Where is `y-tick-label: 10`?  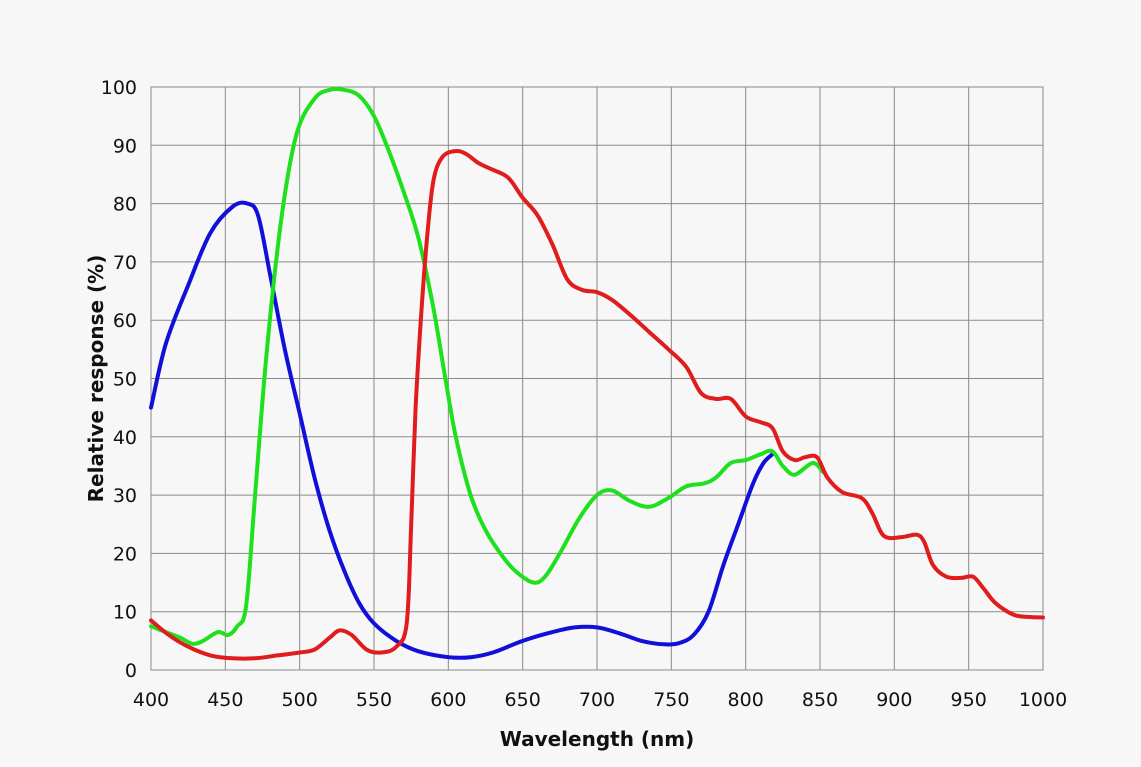
y-tick-label: 10 is located at coordinates (125, 613).